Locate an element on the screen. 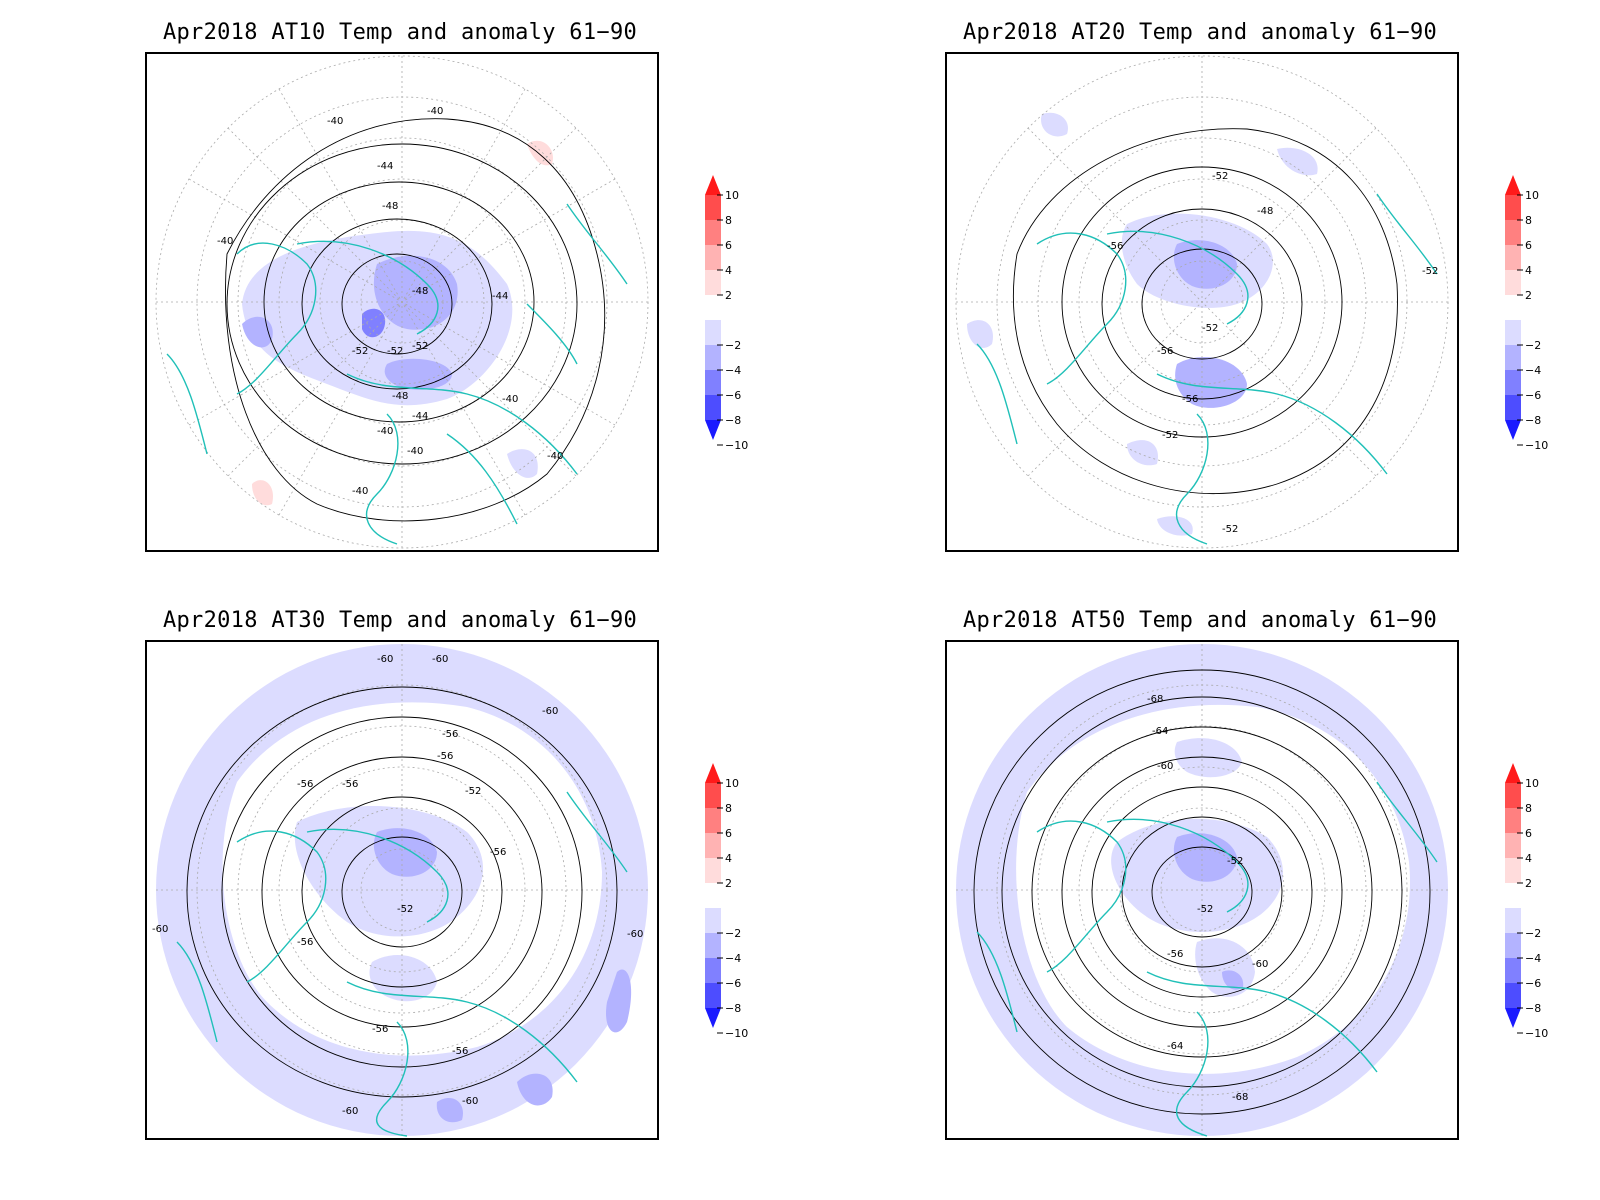 The height and width of the screenshot is (1200, 1600). temperature-contours is located at coordinates (415, 320).